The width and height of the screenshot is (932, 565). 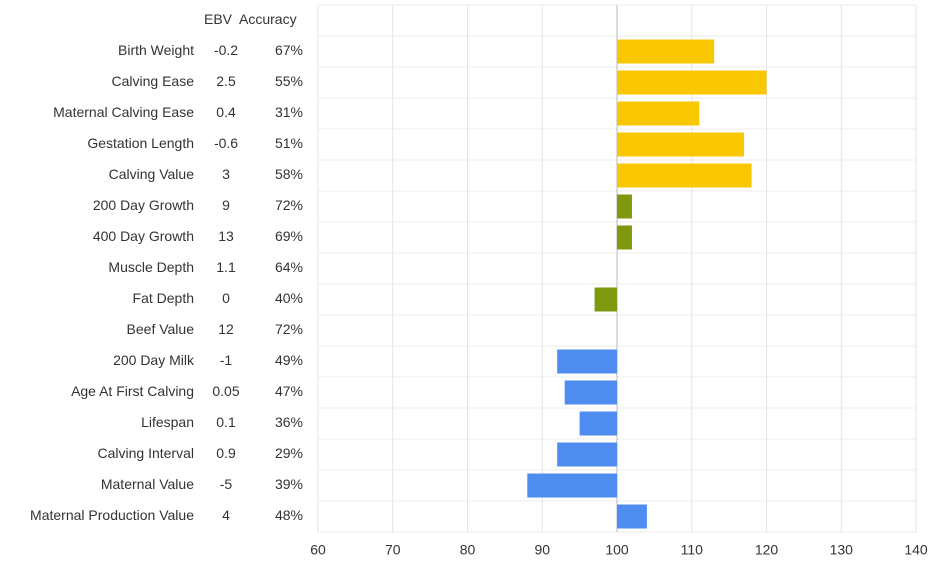 What do you see at coordinates (226, 205) in the screenshot?
I see `ebv-value: 9` at bounding box center [226, 205].